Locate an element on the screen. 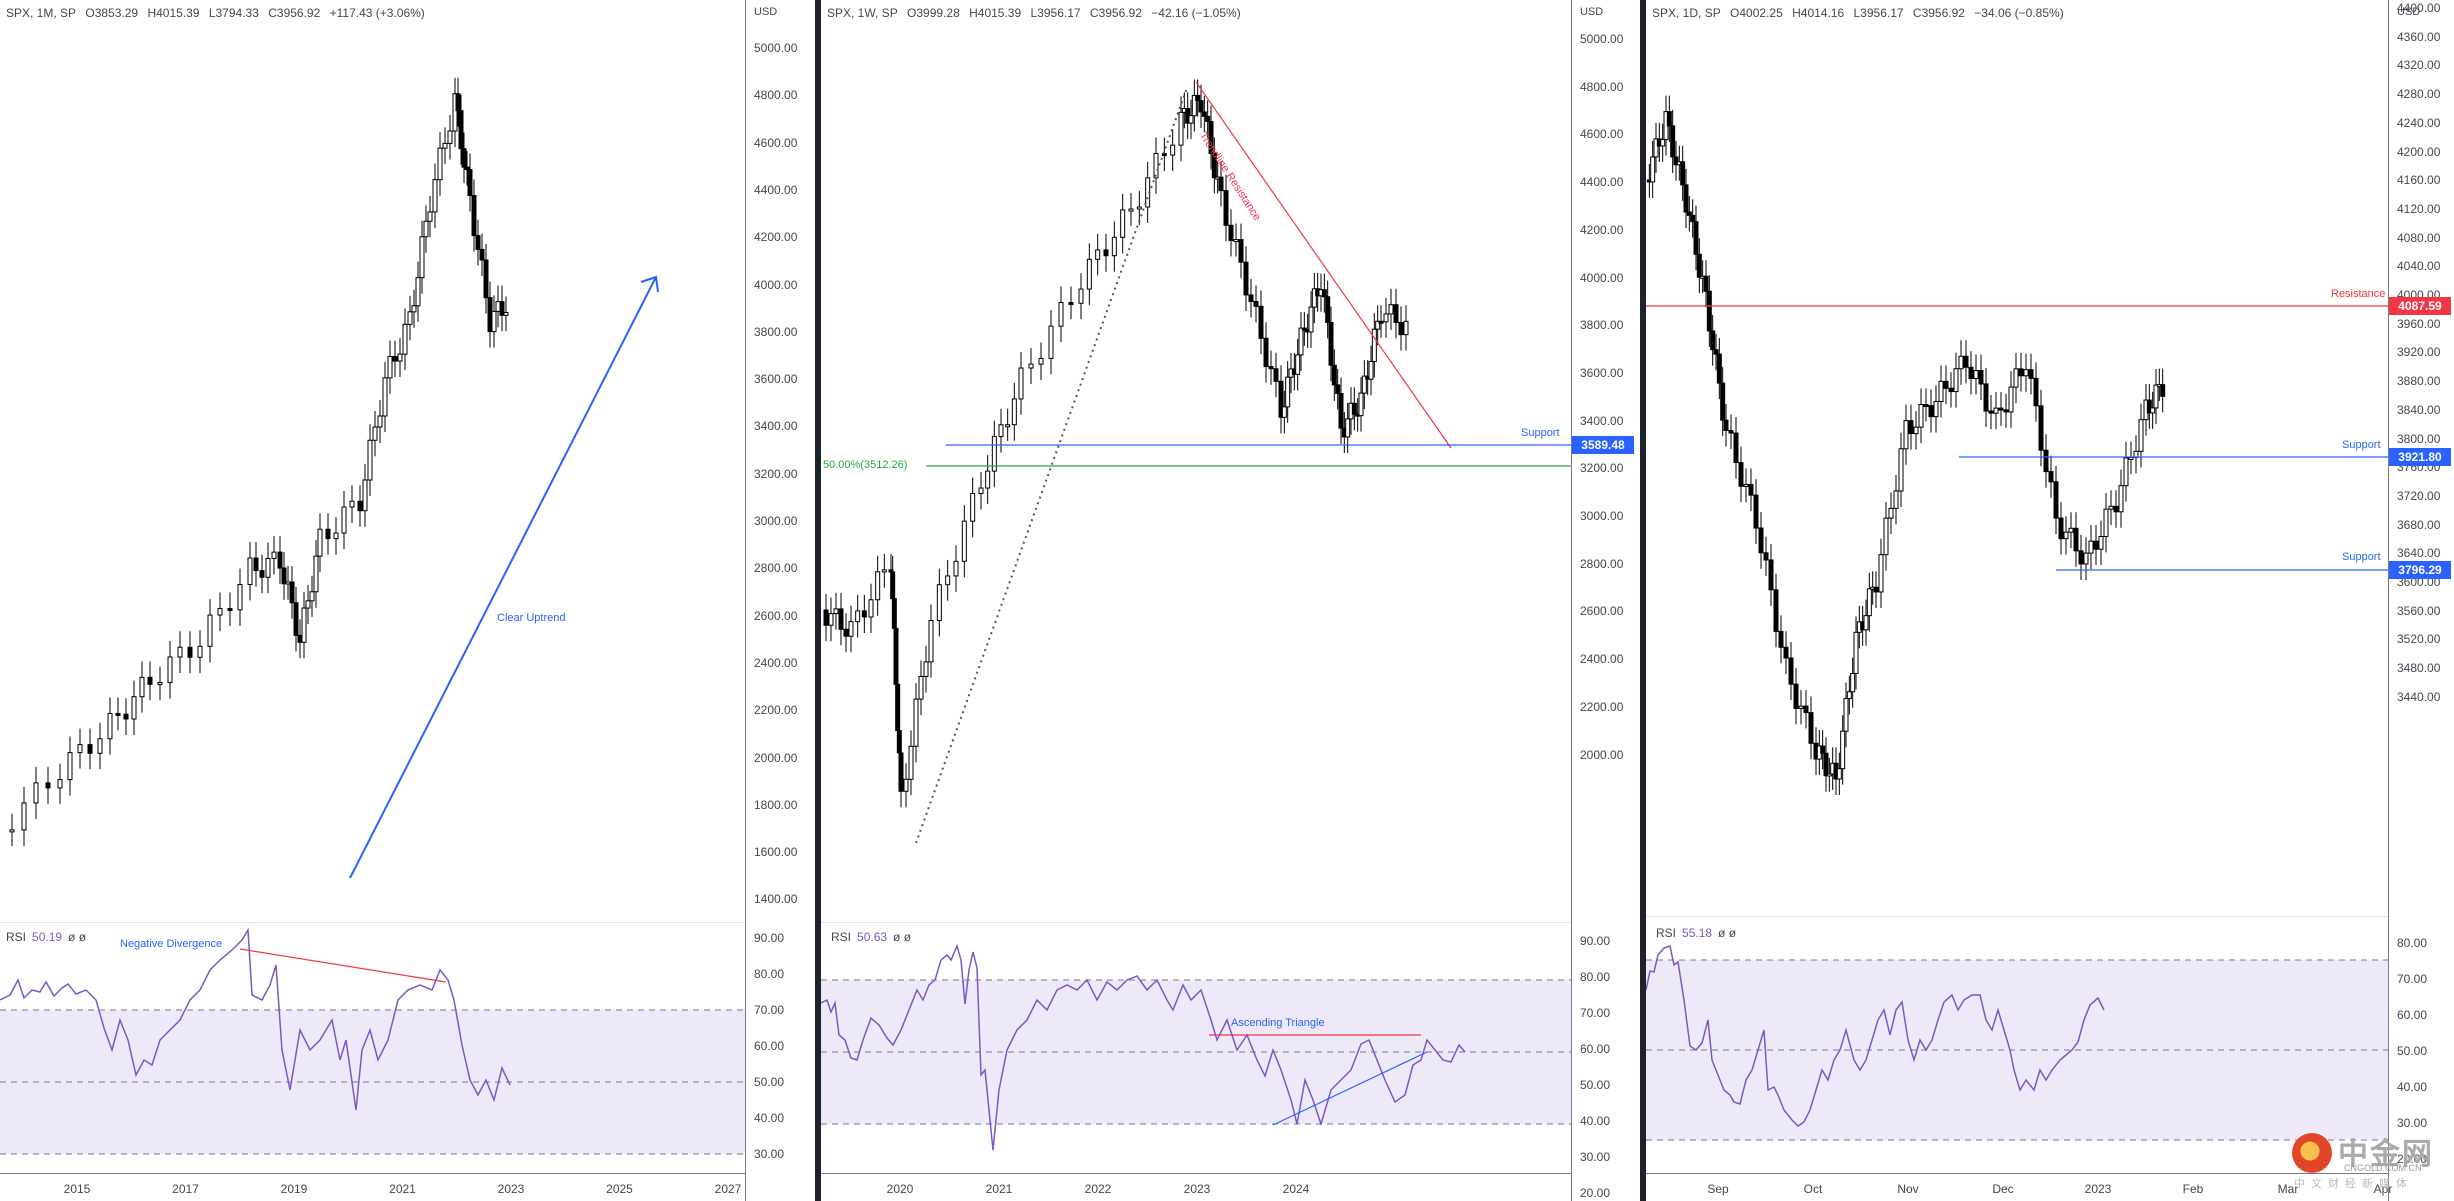  rsi-tick: 20.00 is located at coordinates (1595, 1193).